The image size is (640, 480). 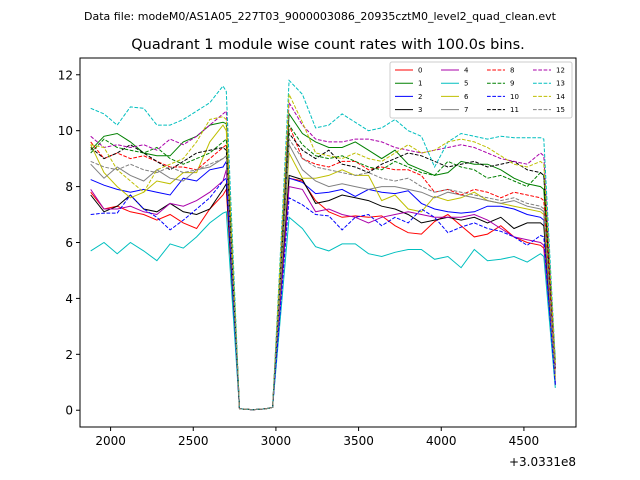 I want to click on legend-box, so click(x=481, y=90).